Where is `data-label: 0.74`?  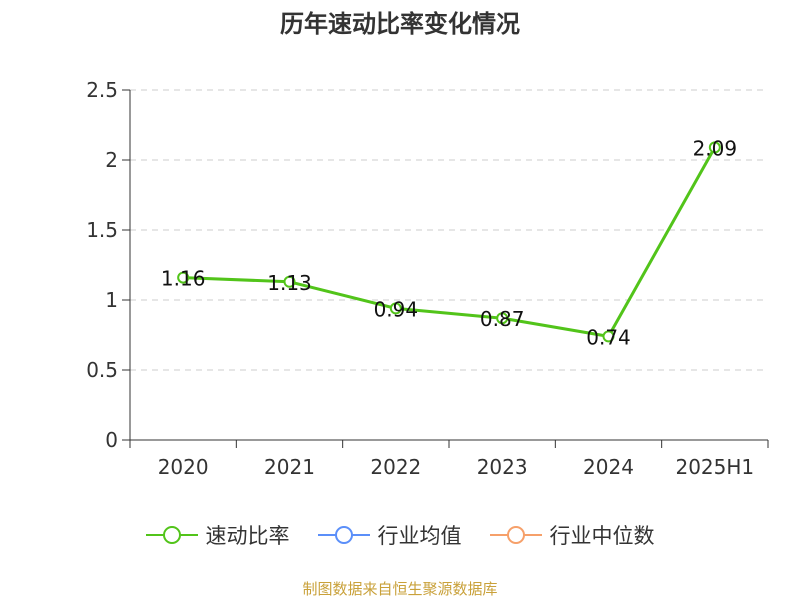 data-label: 0.74 is located at coordinates (608, 337).